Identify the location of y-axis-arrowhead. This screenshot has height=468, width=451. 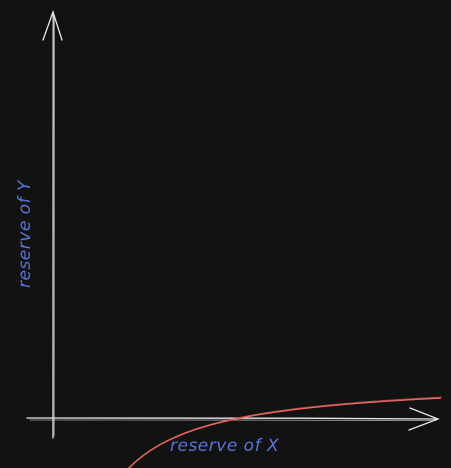
(52, 25).